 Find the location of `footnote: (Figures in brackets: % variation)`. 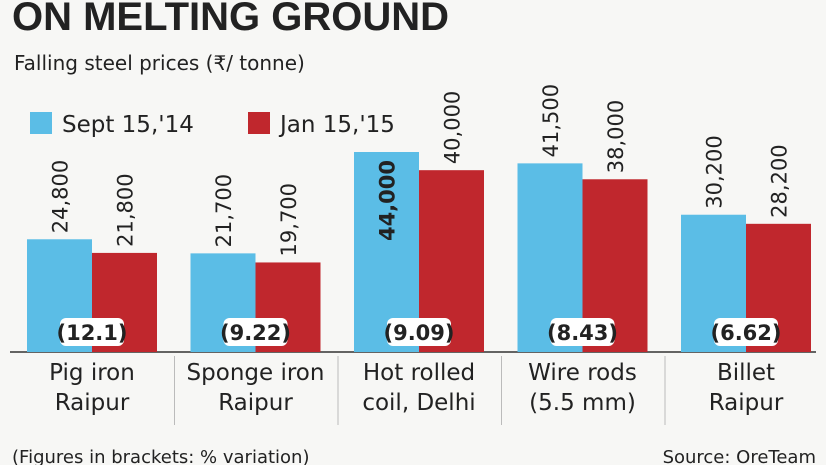

footnote: (Figures in brackets: % variation) is located at coordinates (160, 456).